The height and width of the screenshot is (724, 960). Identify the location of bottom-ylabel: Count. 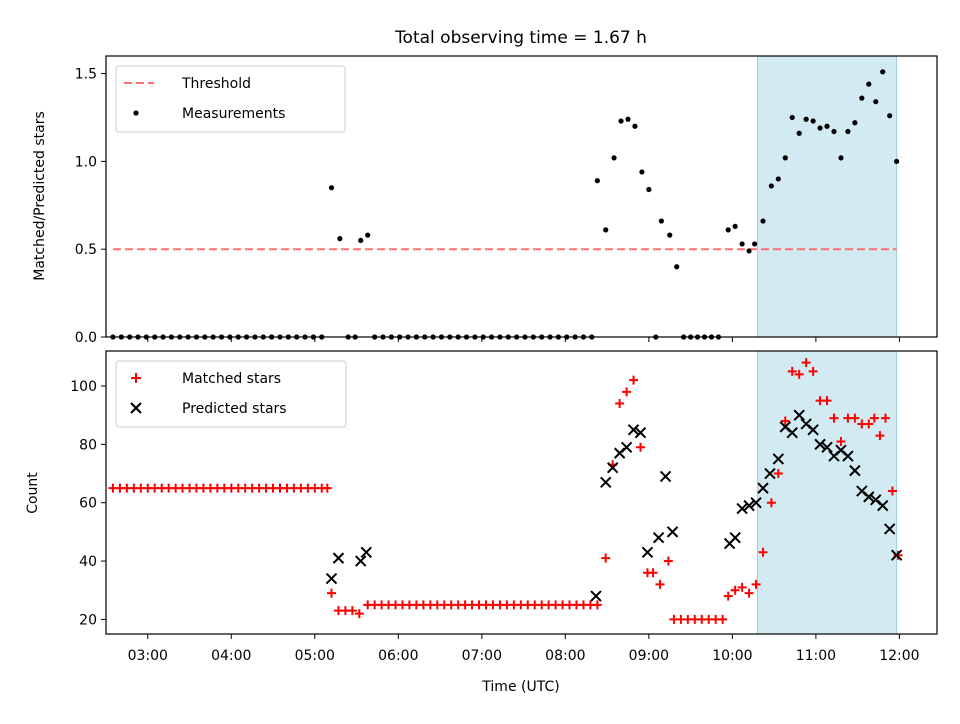
(33, 493).